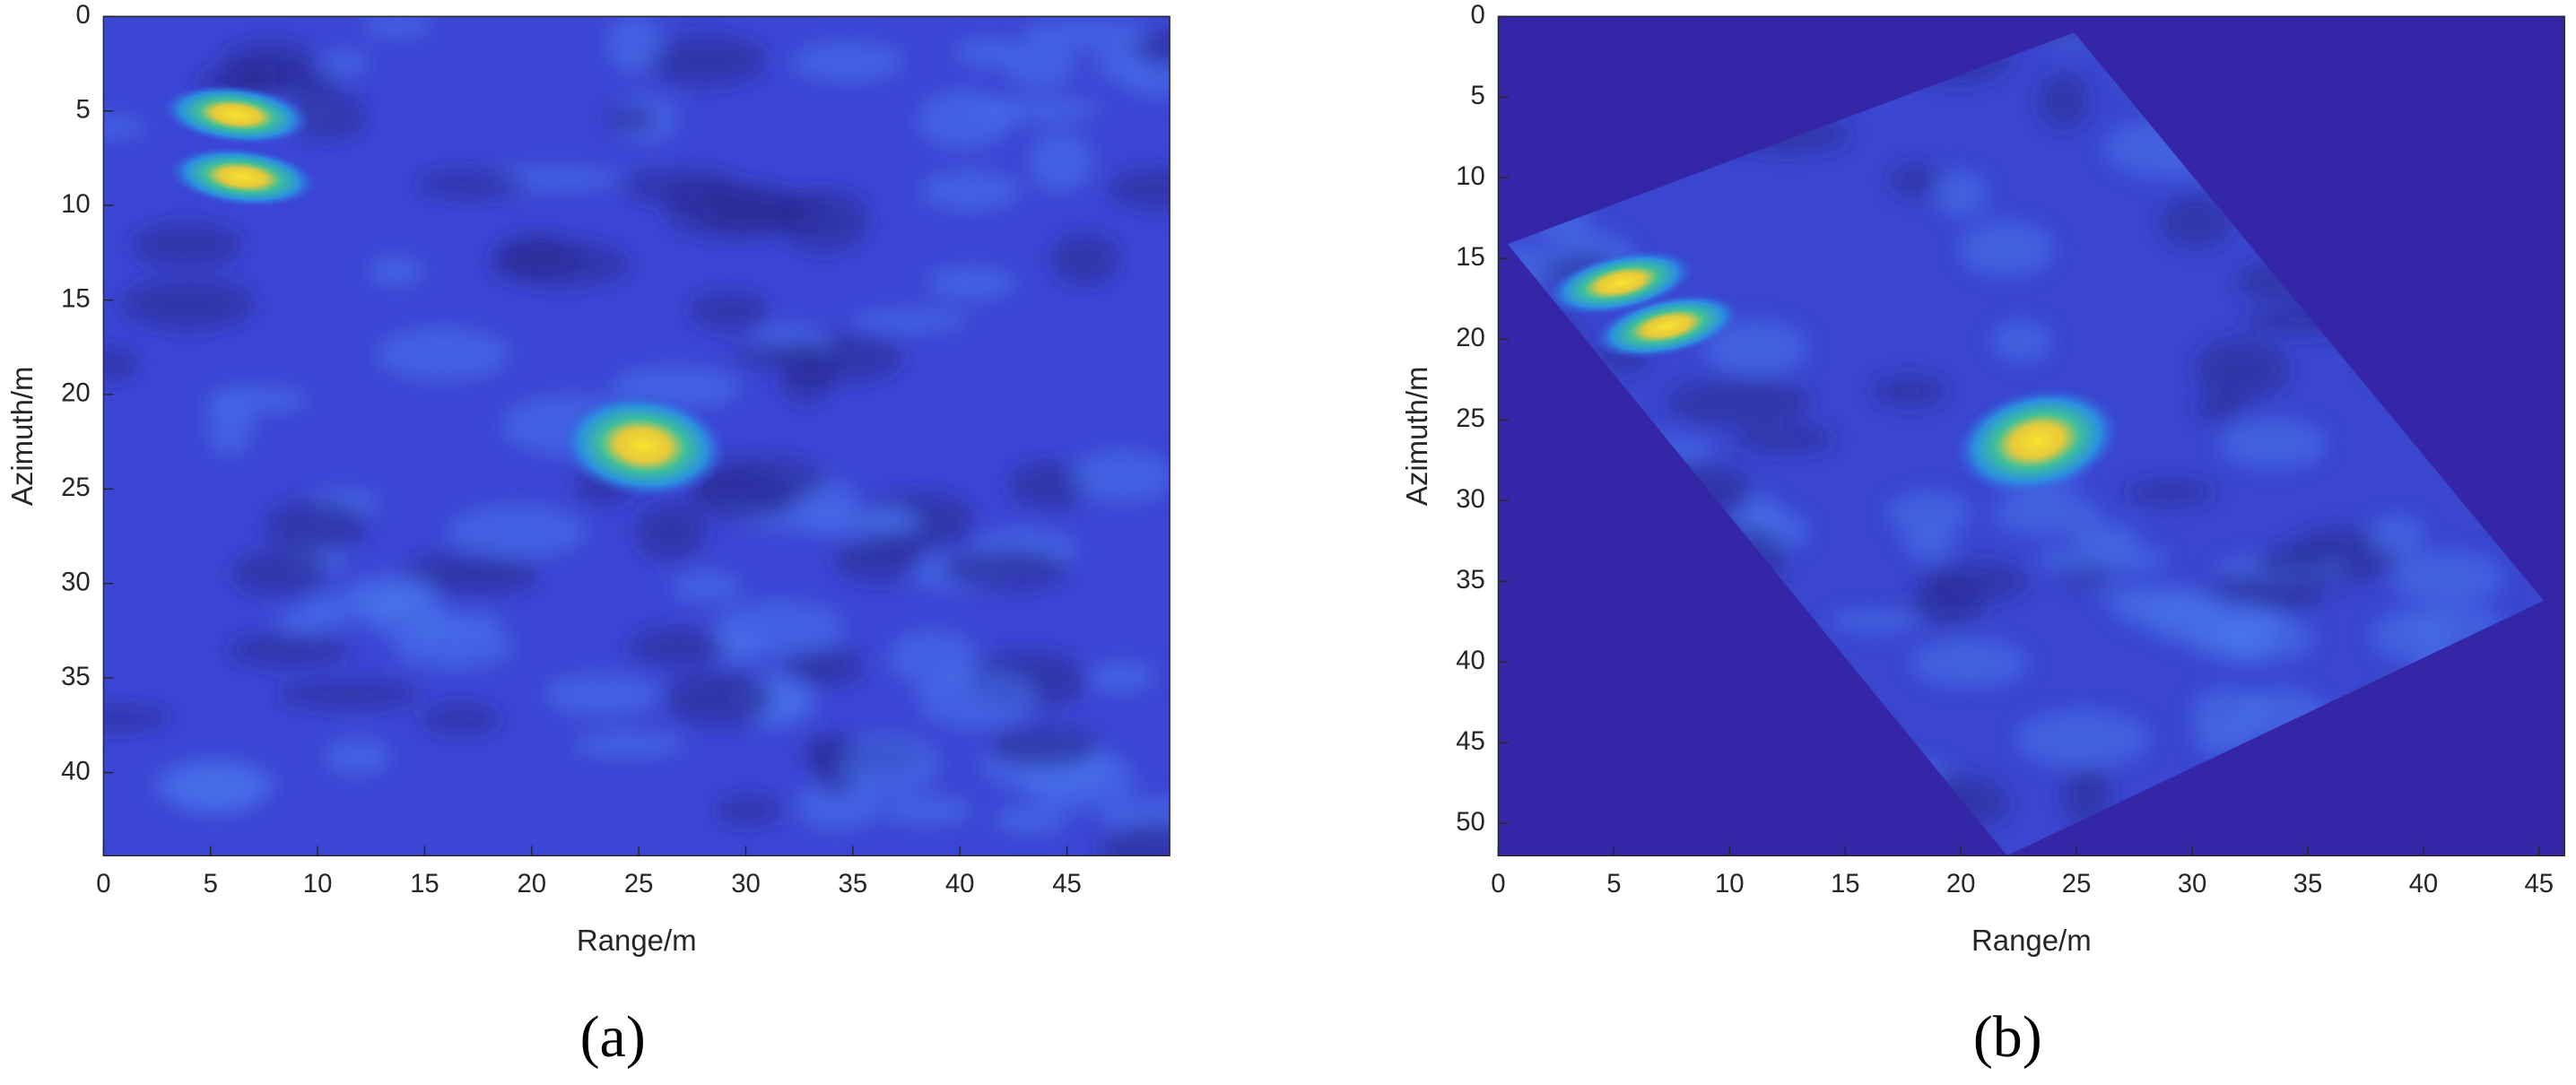  What do you see at coordinates (960, 883) in the screenshot?
I see `x-tick-label: 40` at bounding box center [960, 883].